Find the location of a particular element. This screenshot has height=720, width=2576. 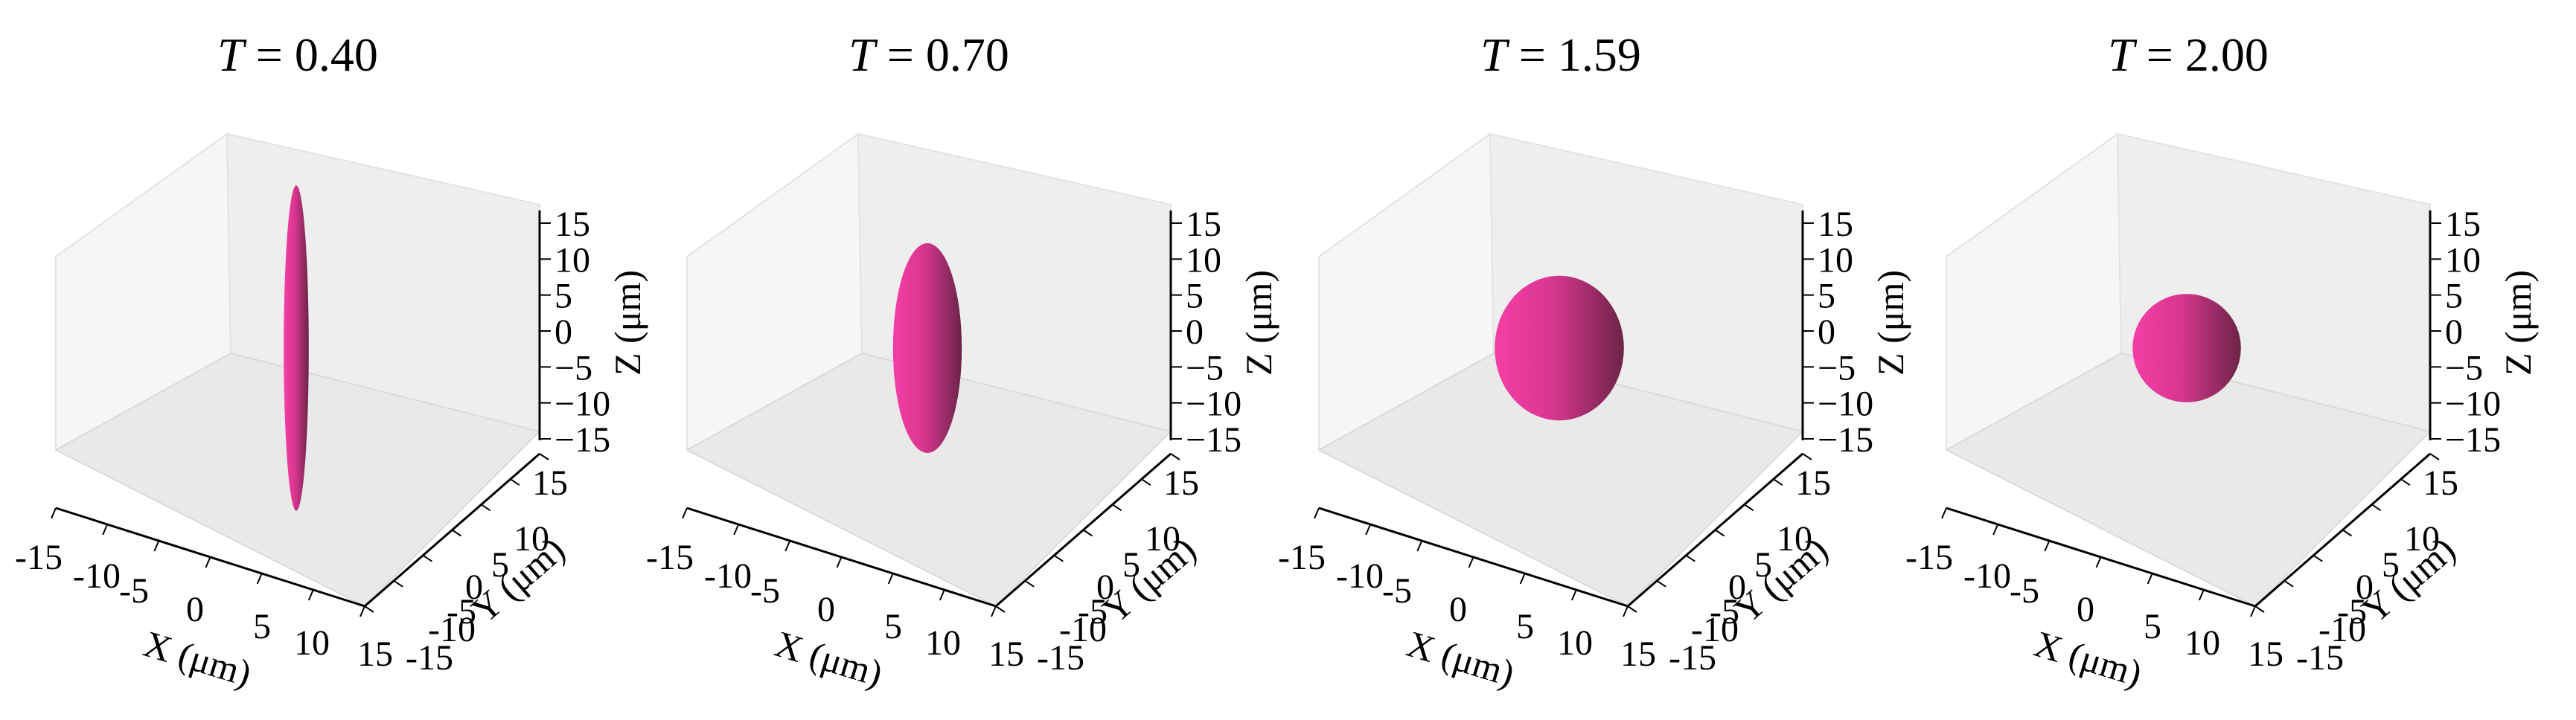

title-value: = 0.70 is located at coordinates (942, 54).